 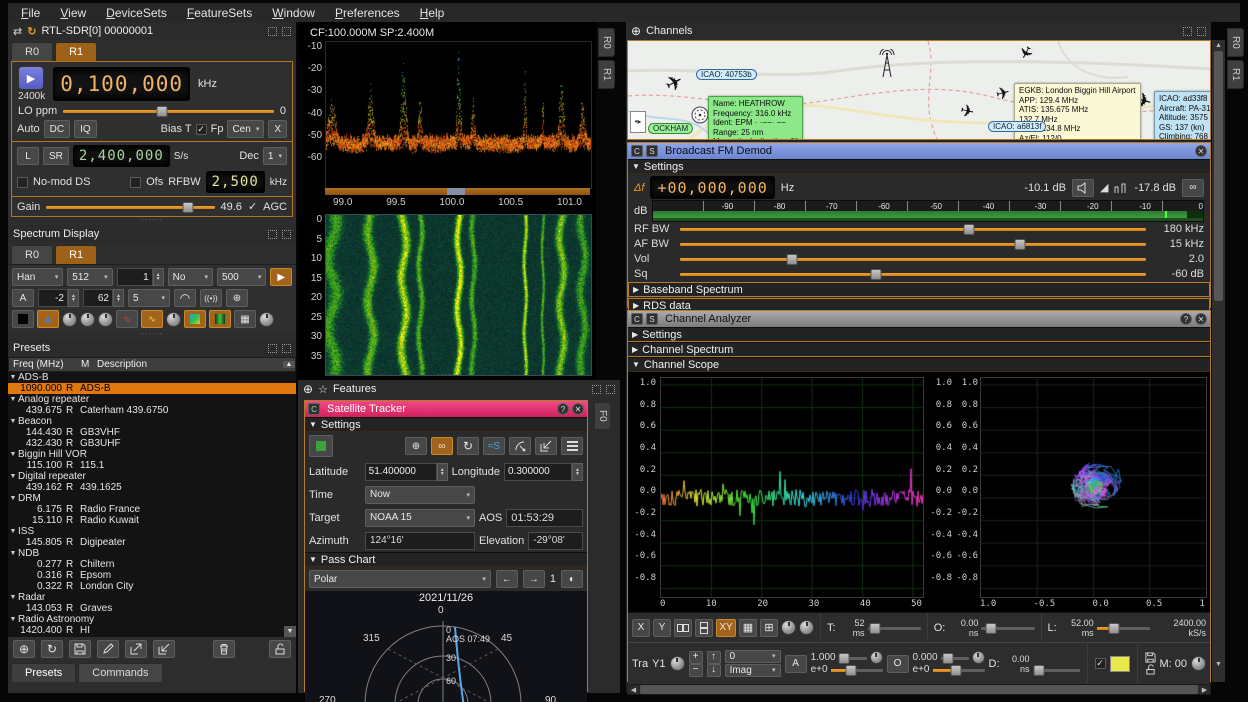 What do you see at coordinates (457, 191) in the screenshot?
I see `frequency-scale-bar` at bounding box center [457, 191].